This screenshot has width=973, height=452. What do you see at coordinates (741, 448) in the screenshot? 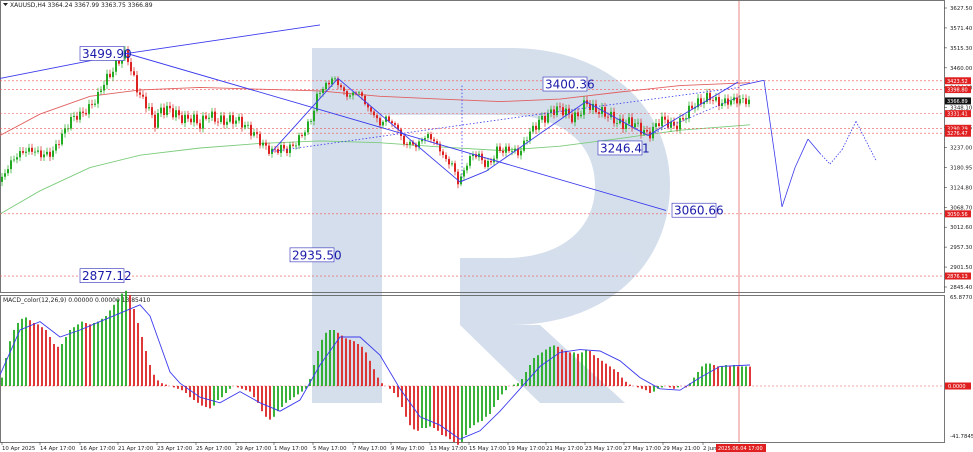
I see `current-time-tag-box` at bounding box center [741, 448].